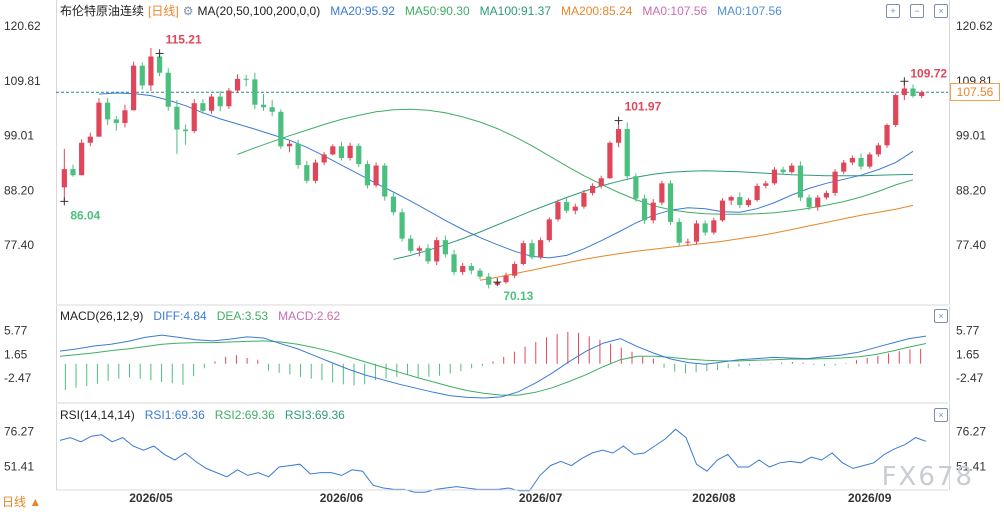 The image size is (1004, 512). Describe the element at coordinates (870, 498) in the screenshot. I see `date-axis-label: 2026/09` at that location.